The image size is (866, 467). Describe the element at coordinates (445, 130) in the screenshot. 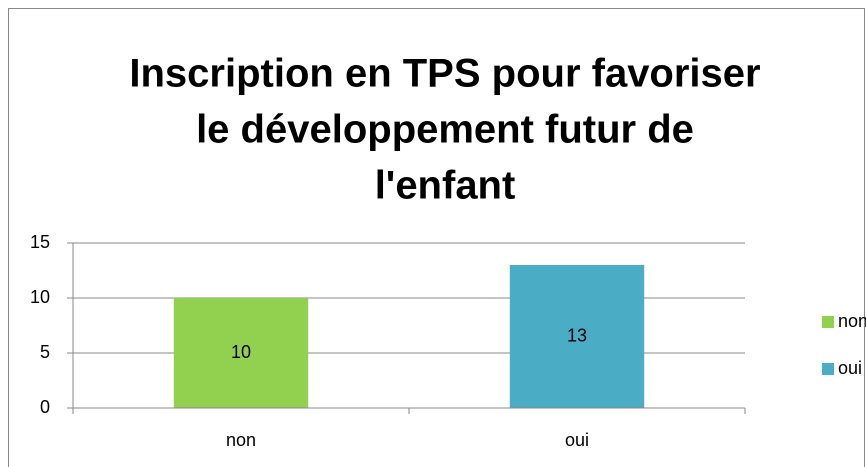

I see `chart-title: le développement futur de` at that location.